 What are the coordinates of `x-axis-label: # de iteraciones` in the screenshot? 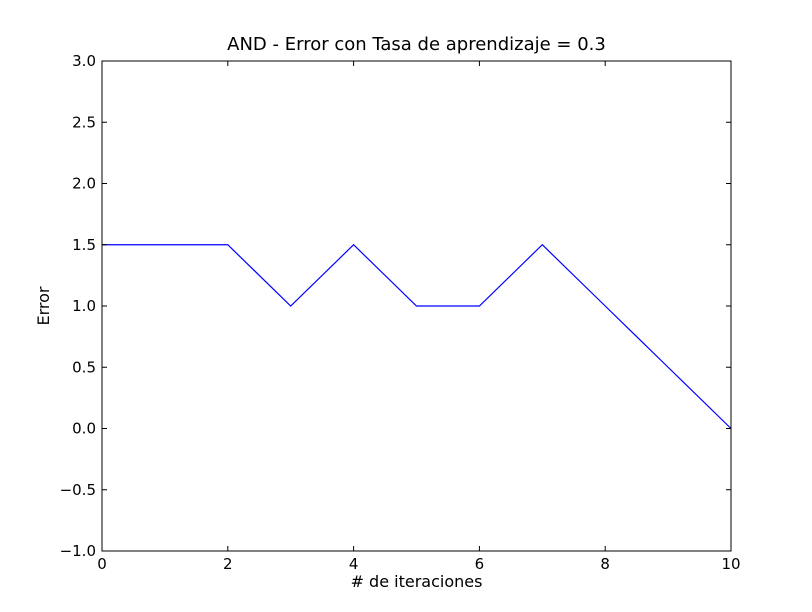 It's located at (417, 581).